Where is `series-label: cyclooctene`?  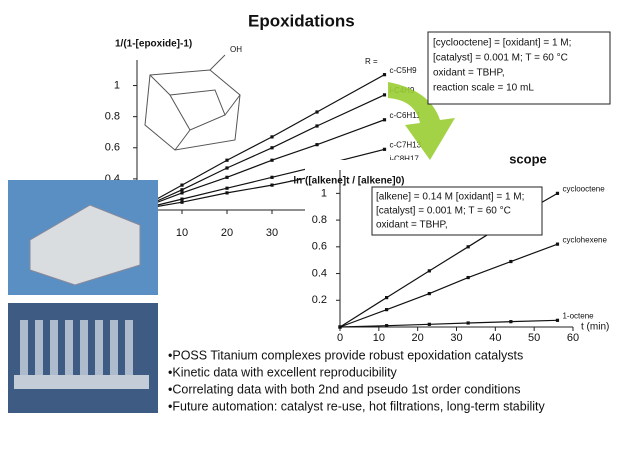
series-label: cyclooctene is located at coordinates (583, 188).